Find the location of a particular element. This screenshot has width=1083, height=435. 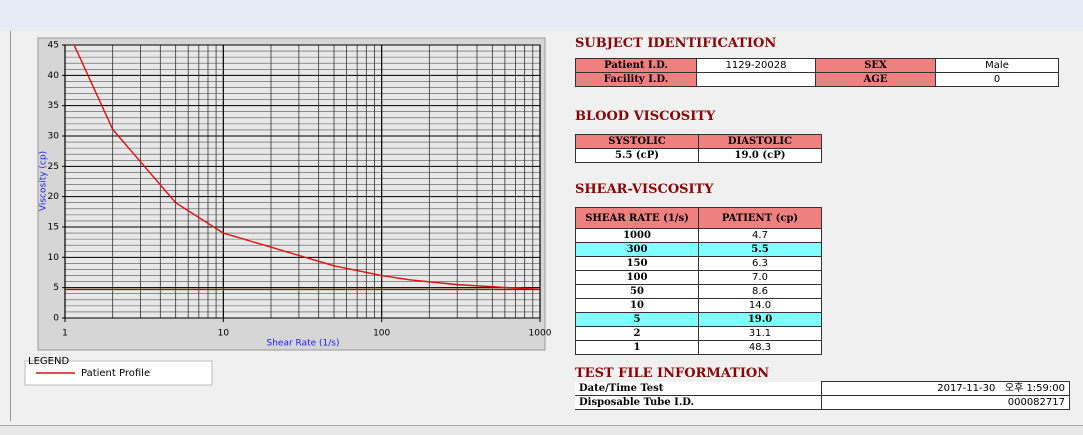

y-tick-label: 45 is located at coordinates (53, 46).